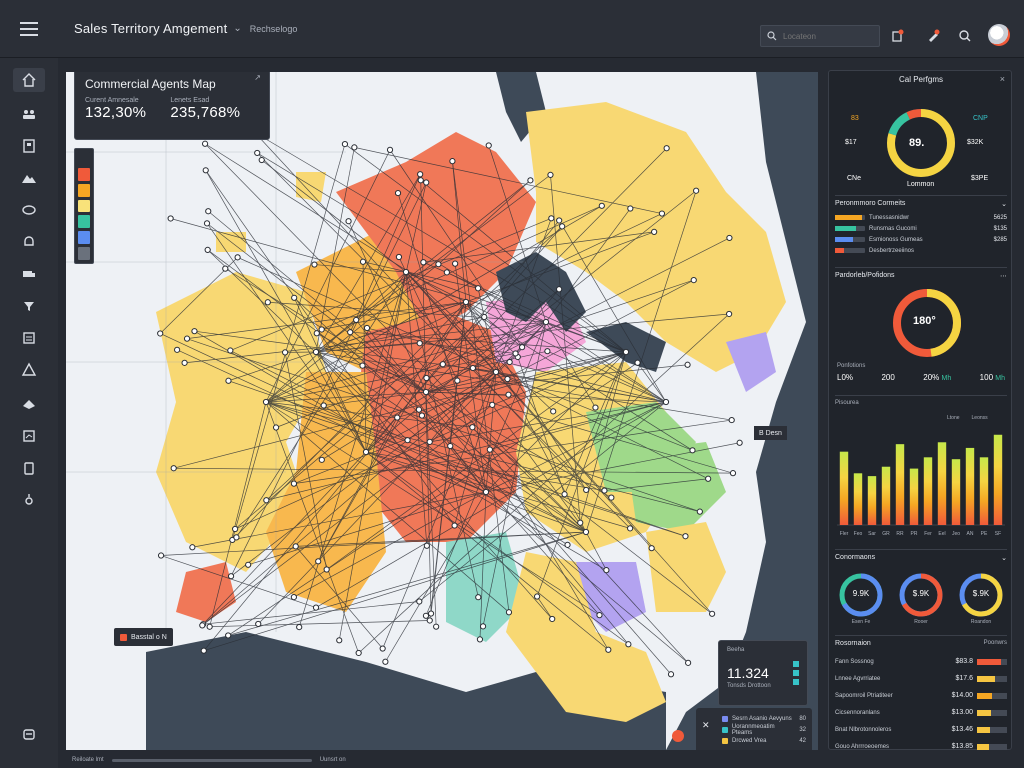 This screenshot has width=1024, height=768. I want to click on marker-tag: B Desn, so click(770, 433).